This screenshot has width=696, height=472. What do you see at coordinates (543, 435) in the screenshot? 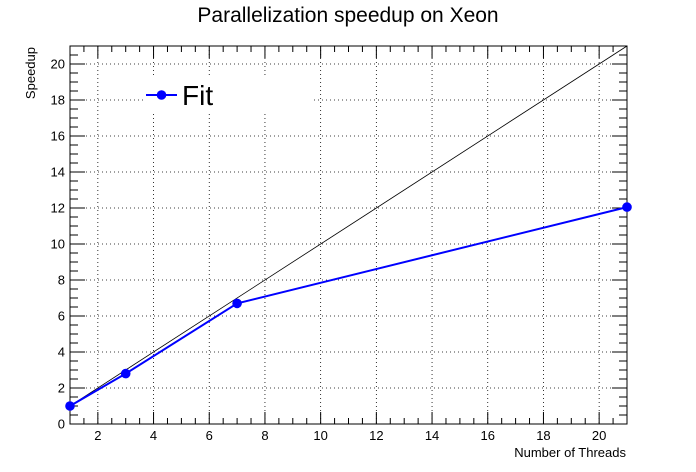
I see `x-tick-label: 18` at bounding box center [543, 435].